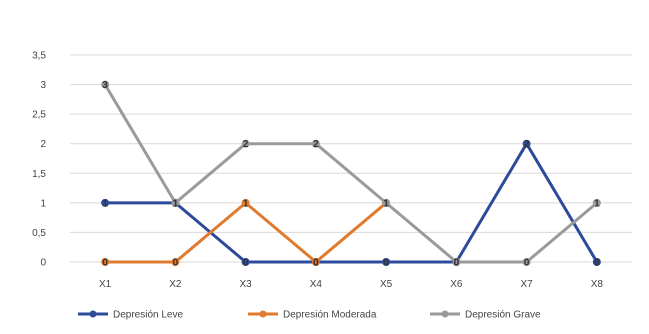 The width and height of the screenshot is (649, 334). What do you see at coordinates (351, 284) in the screenshot?
I see `x-axis-ticks: X1 X2 X3 X4 X5 X6 X7 X8` at bounding box center [351, 284].